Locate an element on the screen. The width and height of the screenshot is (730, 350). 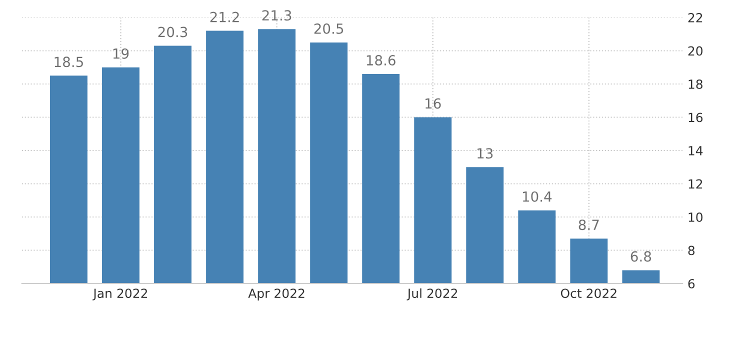
x-tick-label: Apr 2022 is located at coordinates (276, 294).